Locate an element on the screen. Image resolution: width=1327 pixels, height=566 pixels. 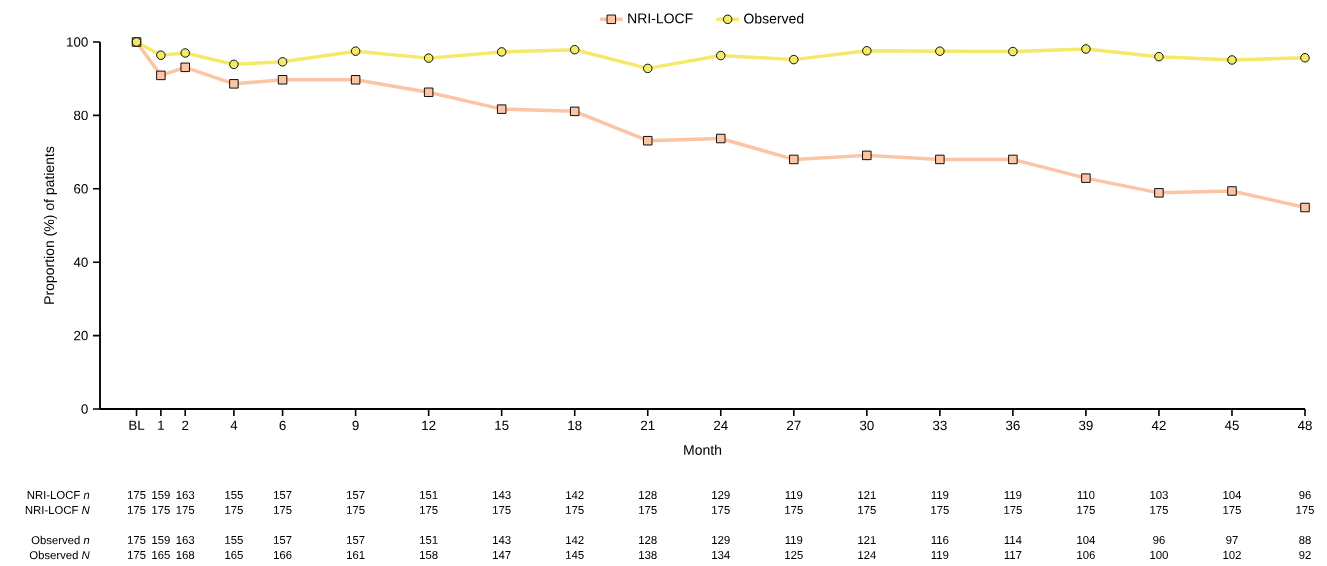
text: Observed N is located at coordinates (59, 555).